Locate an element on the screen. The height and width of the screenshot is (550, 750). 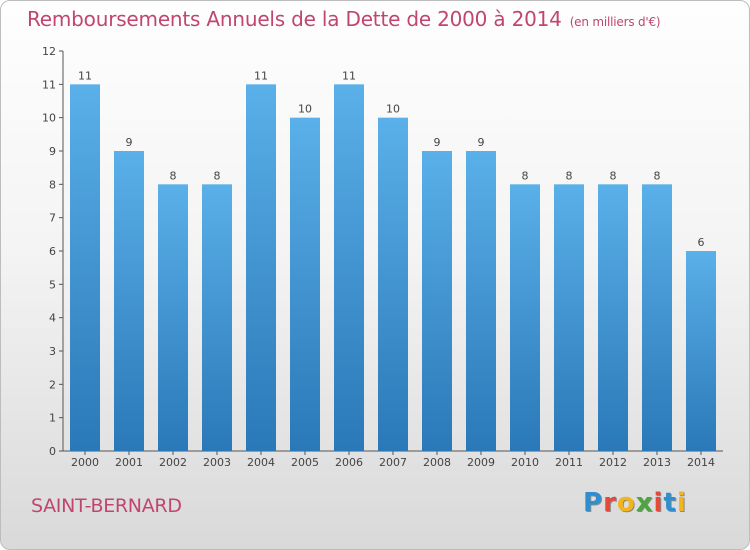
x-tick-label: 2013 is located at coordinates (657, 462).